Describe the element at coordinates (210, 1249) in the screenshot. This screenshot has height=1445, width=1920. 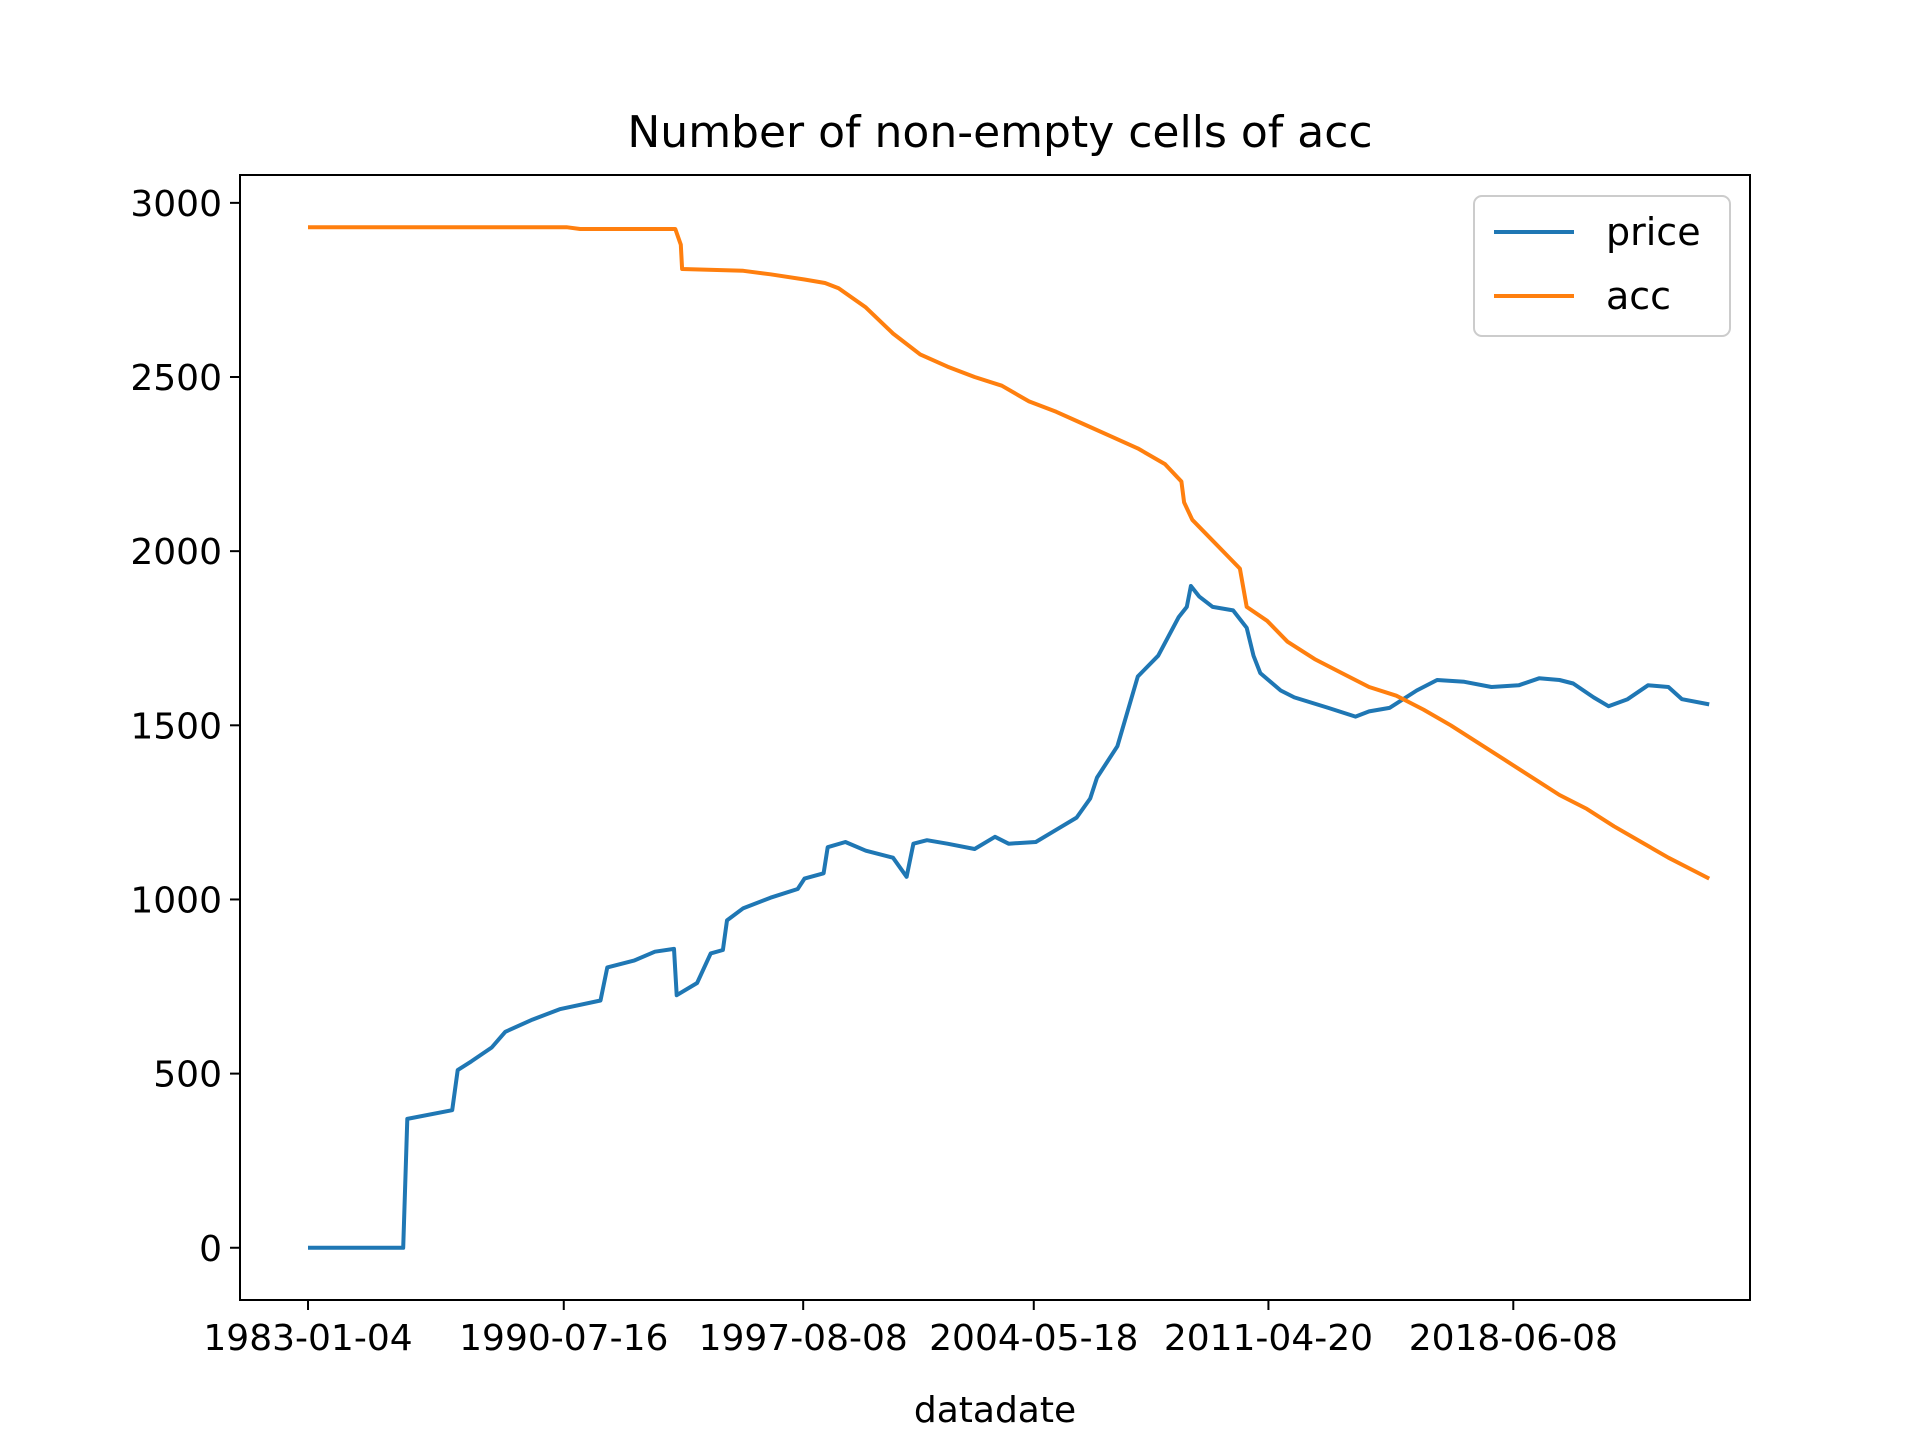
I see `y-tick-label: 0` at that location.